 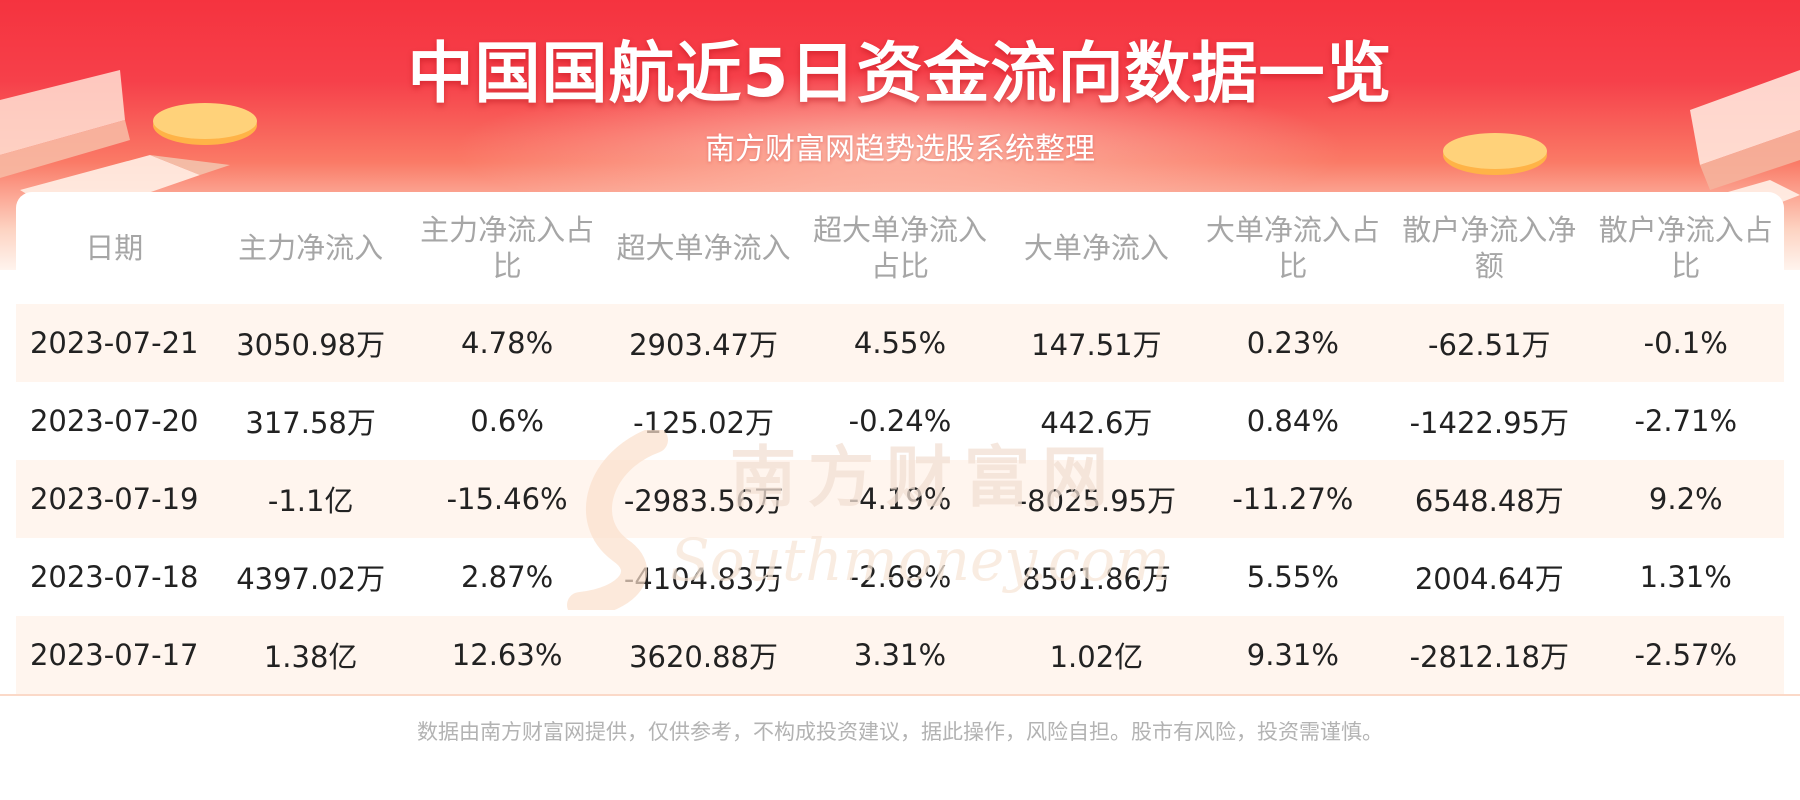 What do you see at coordinates (1096, 343) in the screenshot?
I see `value-cell: 147.51万` at bounding box center [1096, 343].